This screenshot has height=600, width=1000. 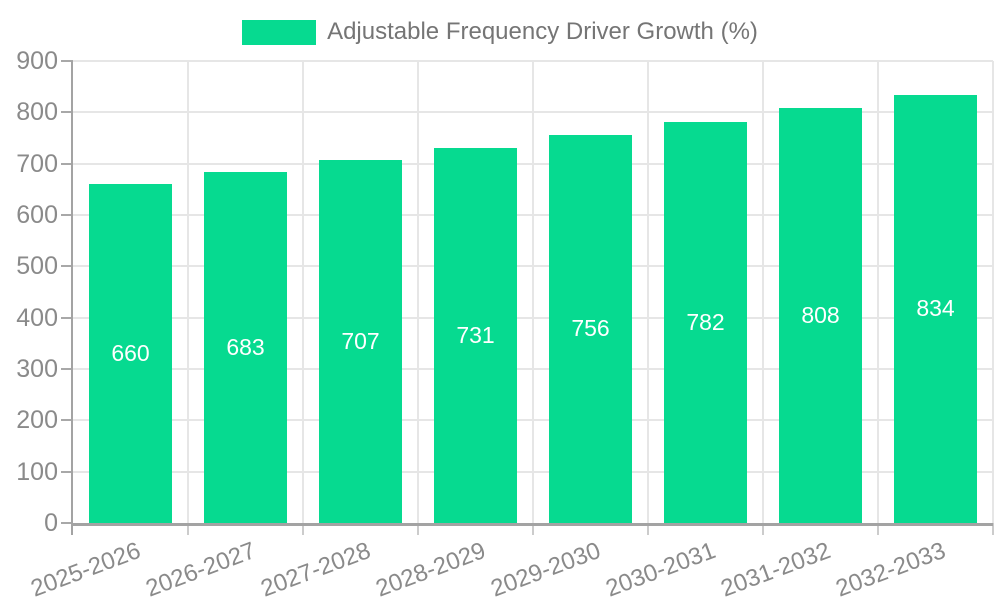 I want to click on bar-2028-2029: 731, so click(x=475, y=335).